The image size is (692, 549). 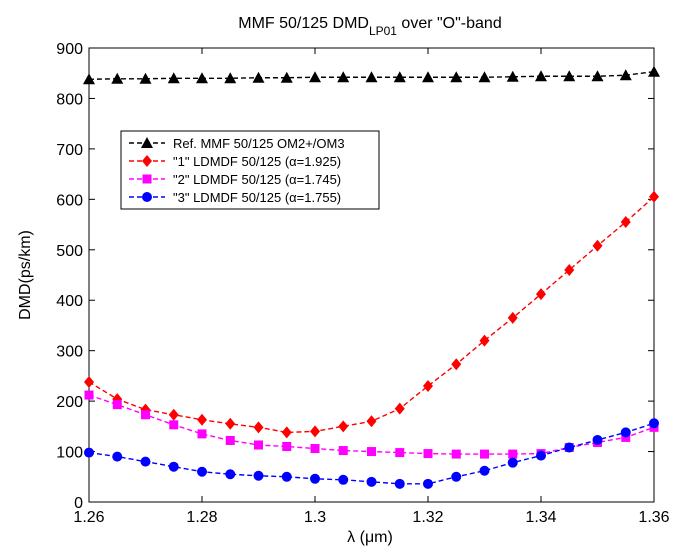 What do you see at coordinates (257, 179) in the screenshot?
I see `legend-label-3: "2" LDMDF 50/125 (α=1.745)` at bounding box center [257, 179].